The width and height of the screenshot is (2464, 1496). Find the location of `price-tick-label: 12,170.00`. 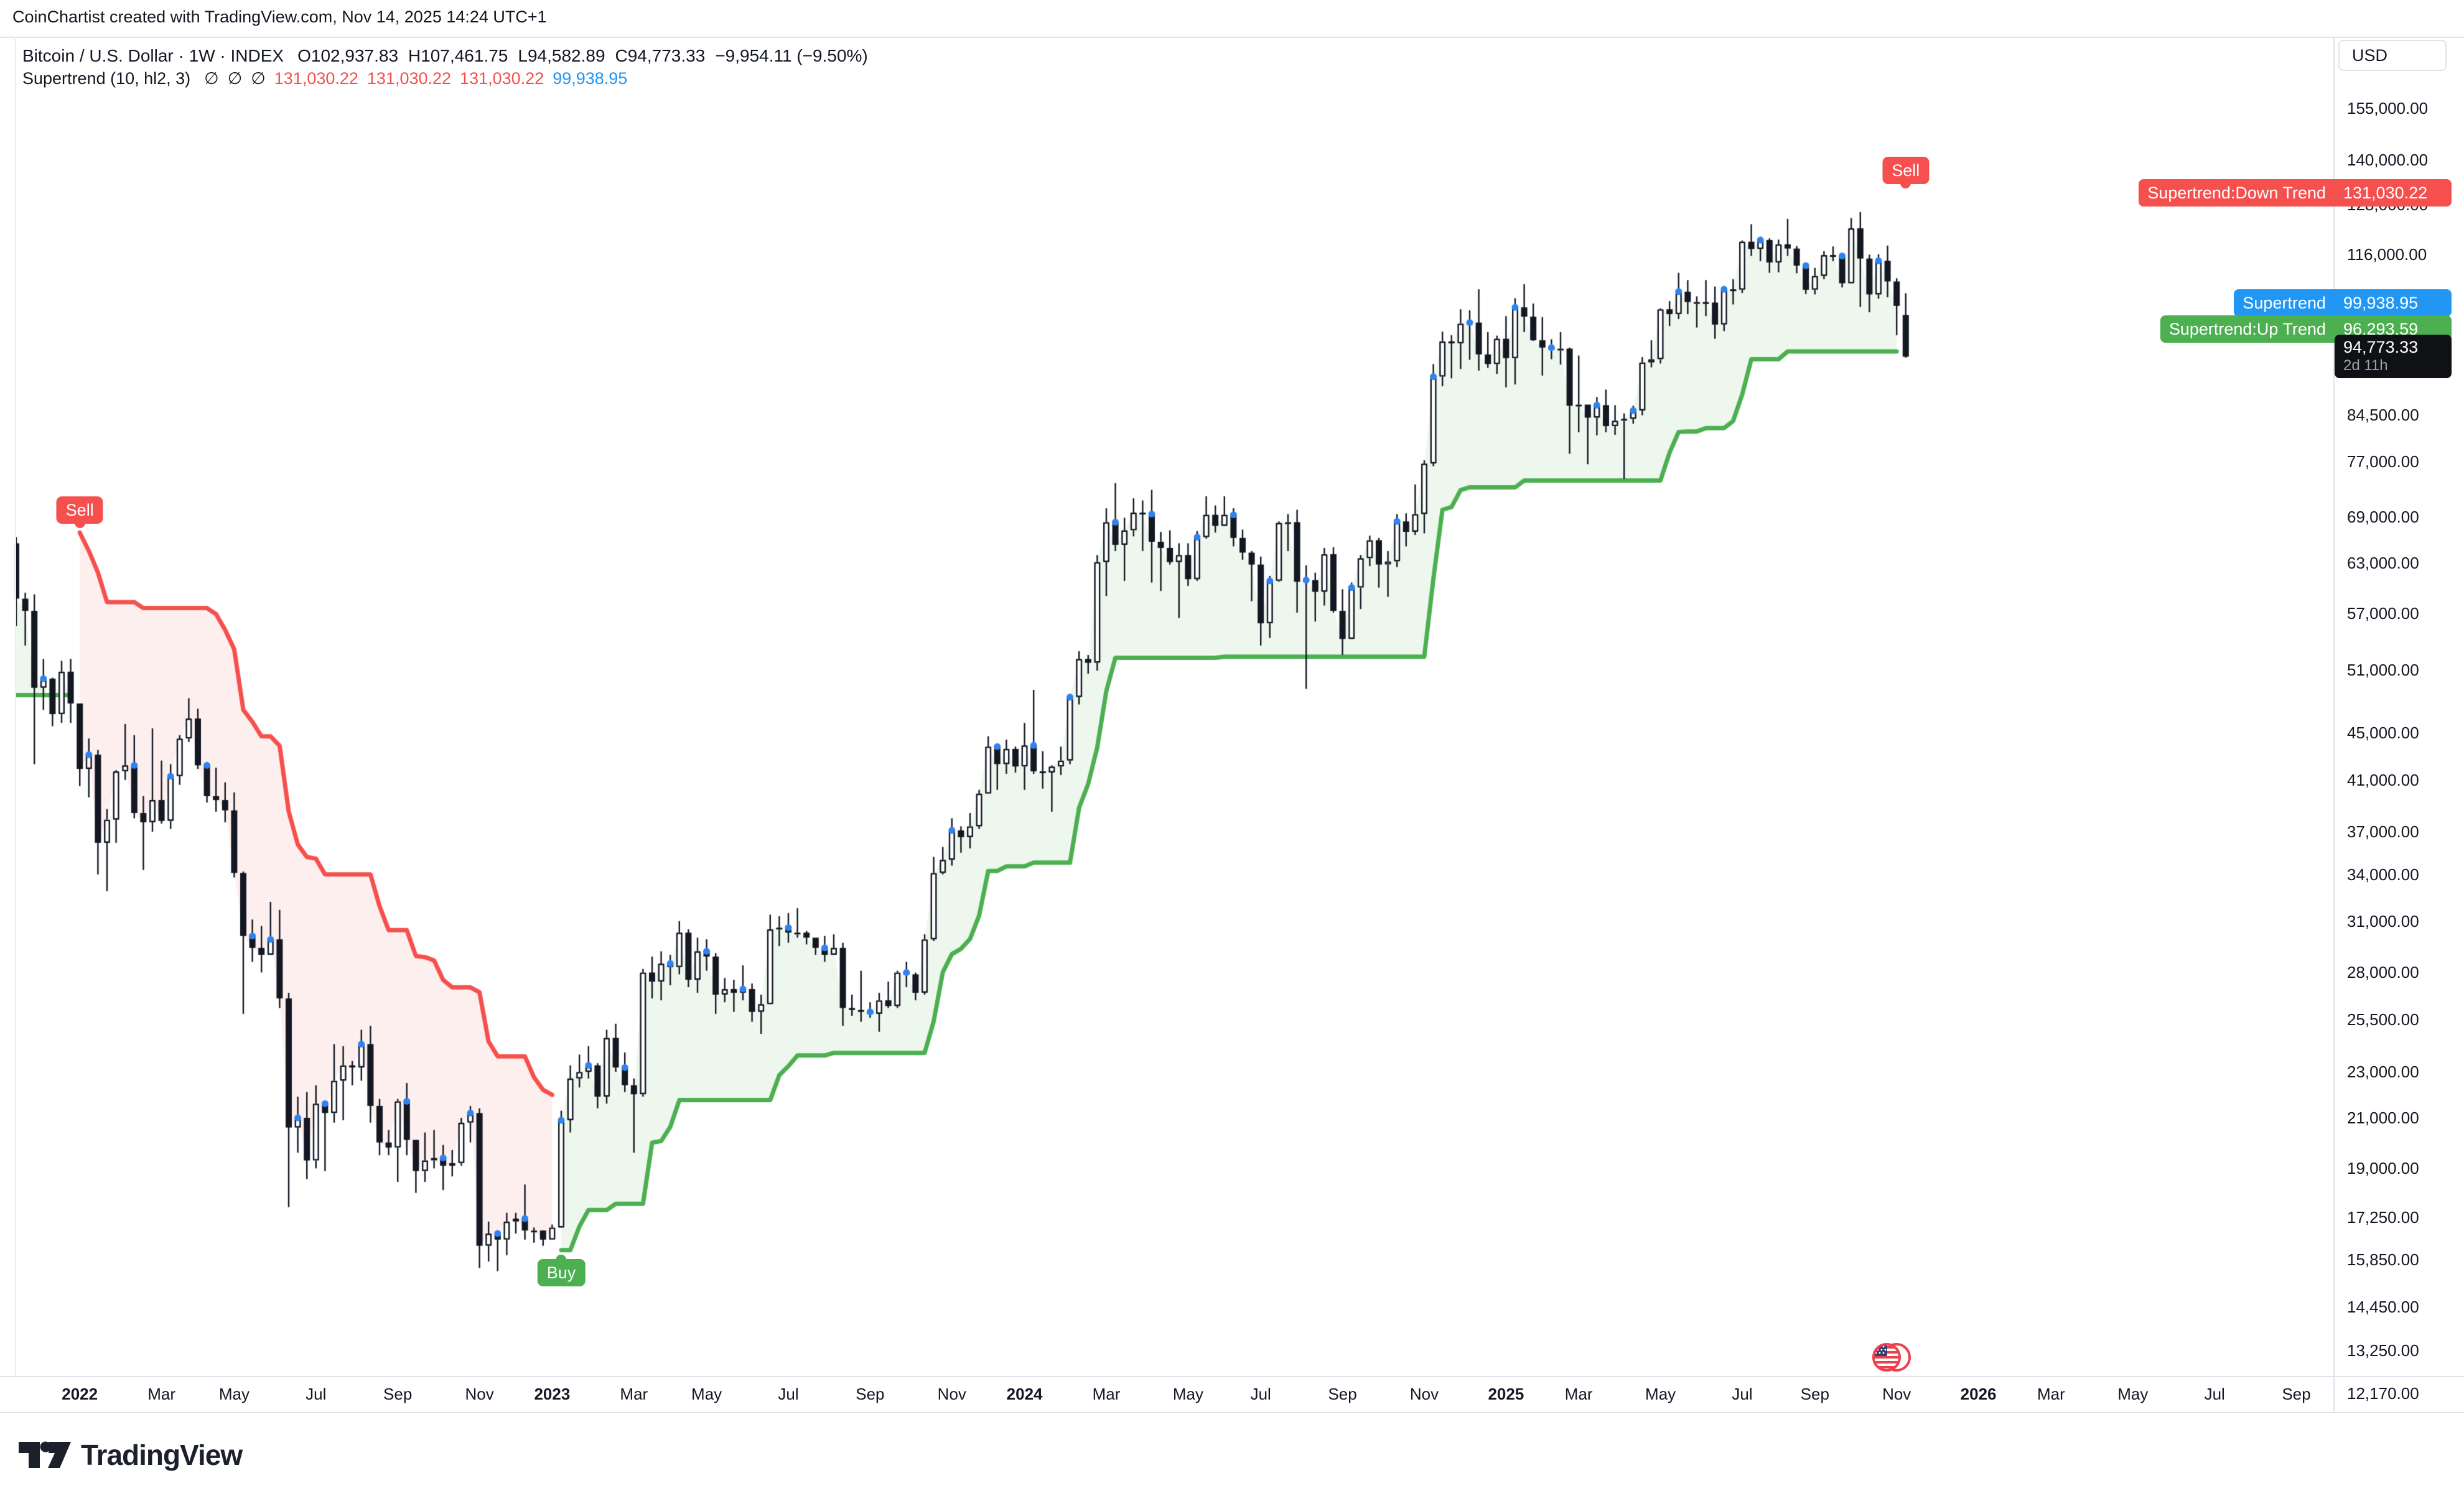

price-tick-label: 12,170.00 is located at coordinates (2383, 1394).